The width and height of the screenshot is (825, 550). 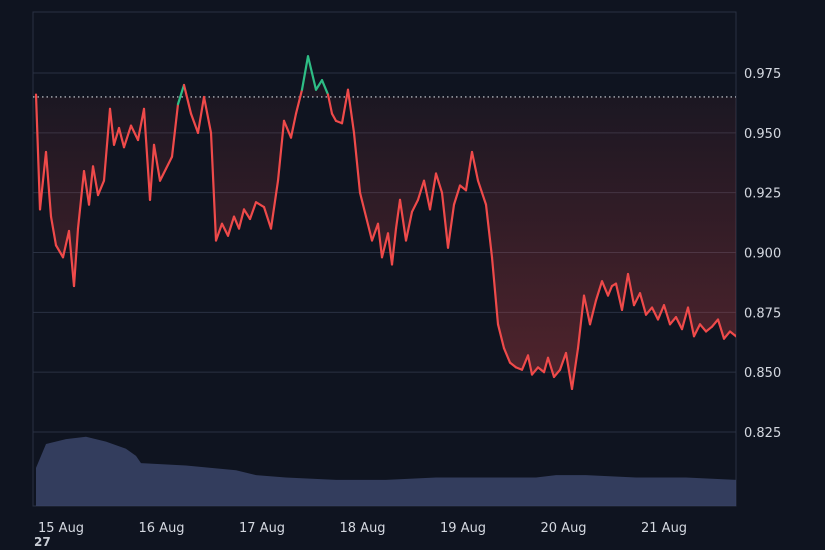 What do you see at coordinates (386, 471) in the screenshot?
I see `volume-fill` at bounding box center [386, 471].